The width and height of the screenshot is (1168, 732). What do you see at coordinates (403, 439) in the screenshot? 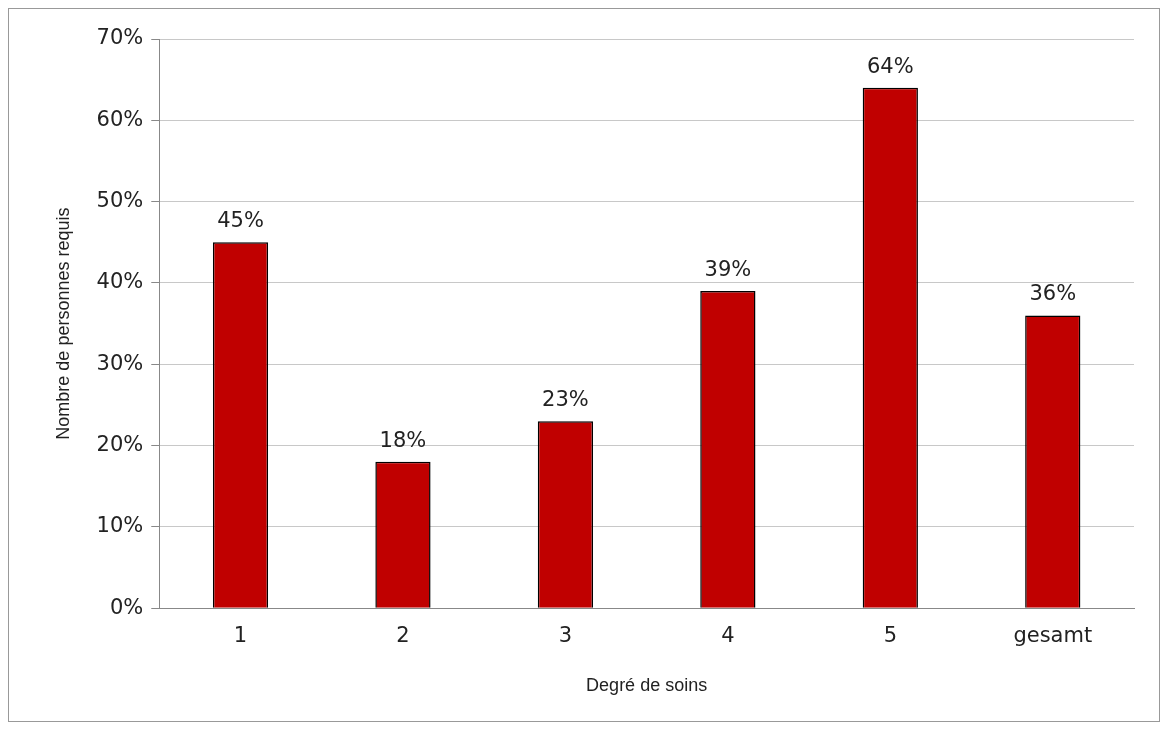
I see `data-label: 18%` at bounding box center [403, 439].